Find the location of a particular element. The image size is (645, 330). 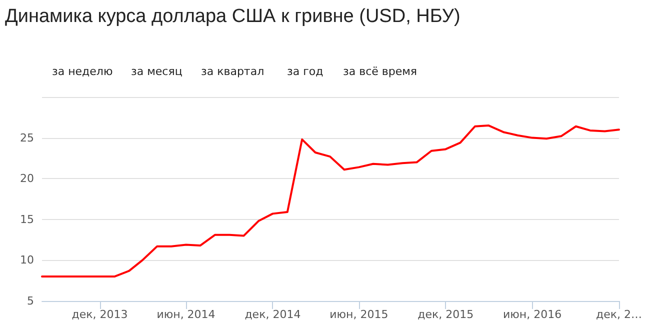

y-tick-label: 20 is located at coordinates (27, 179).